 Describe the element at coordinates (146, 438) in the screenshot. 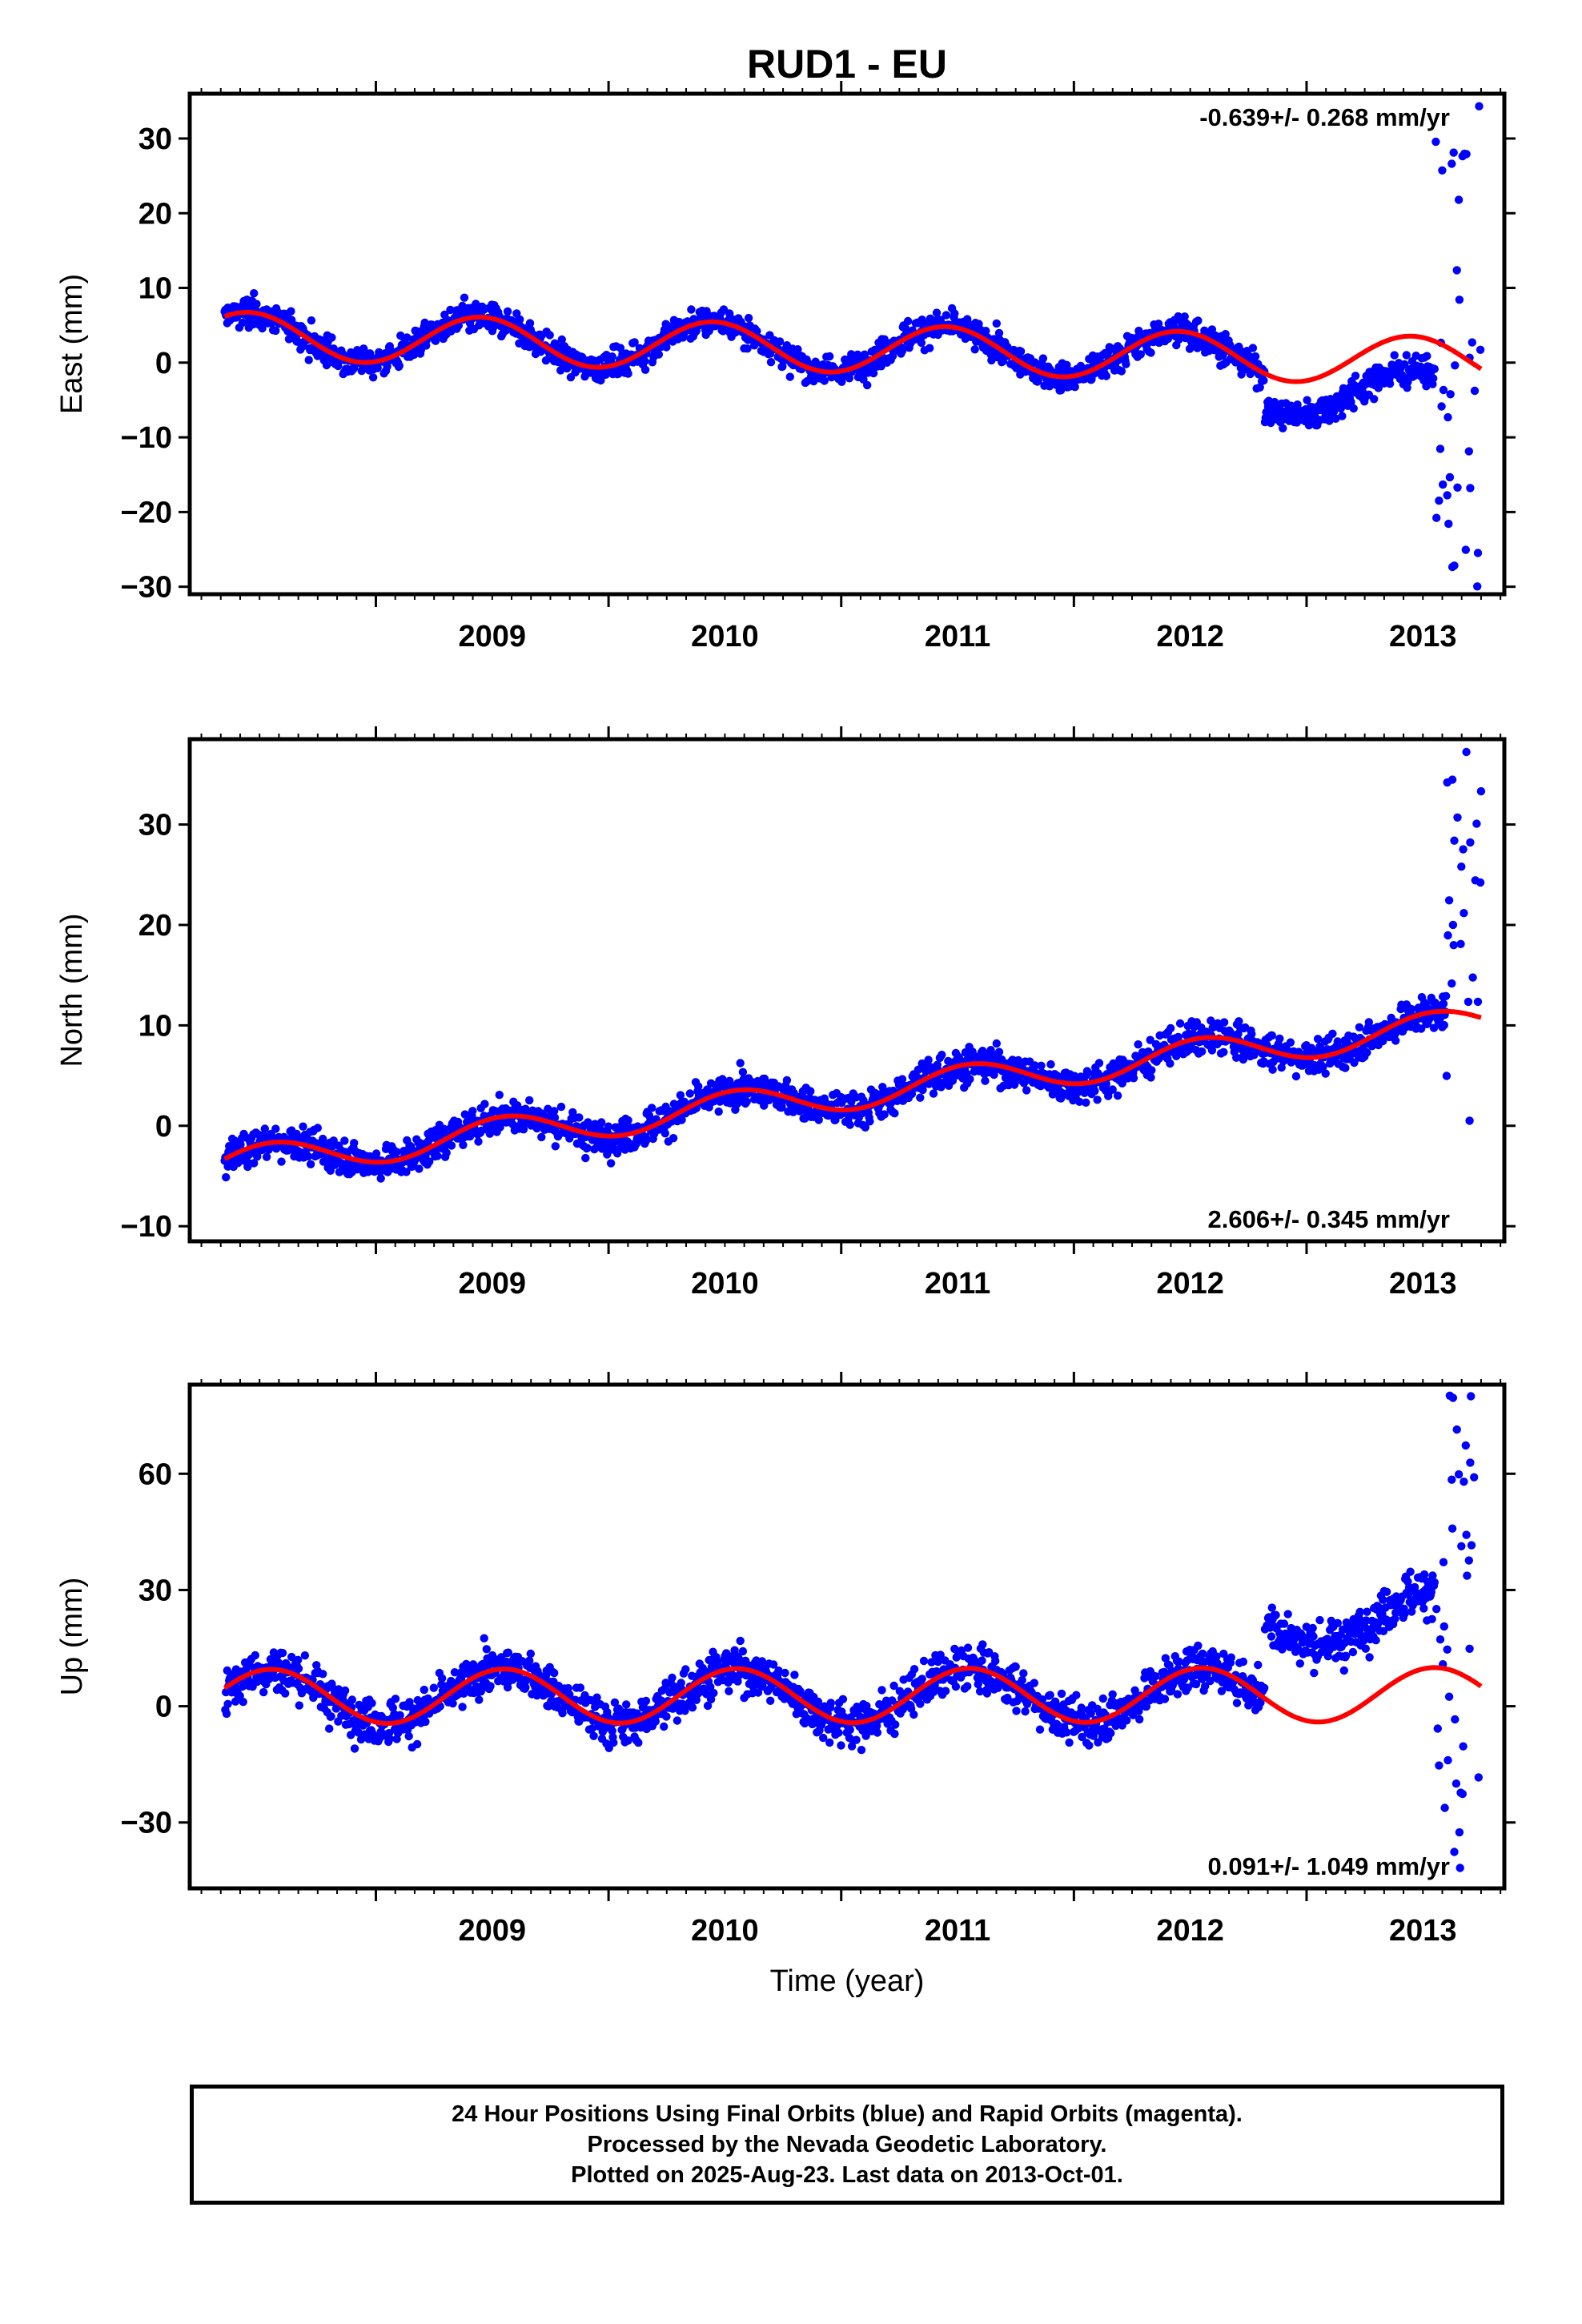

I see `y-tick-label: −10` at that location.